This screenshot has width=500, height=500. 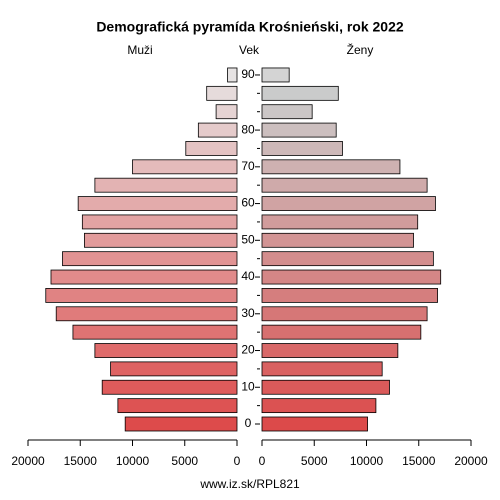 I want to click on y-tick-label: 40, so click(x=248, y=276).